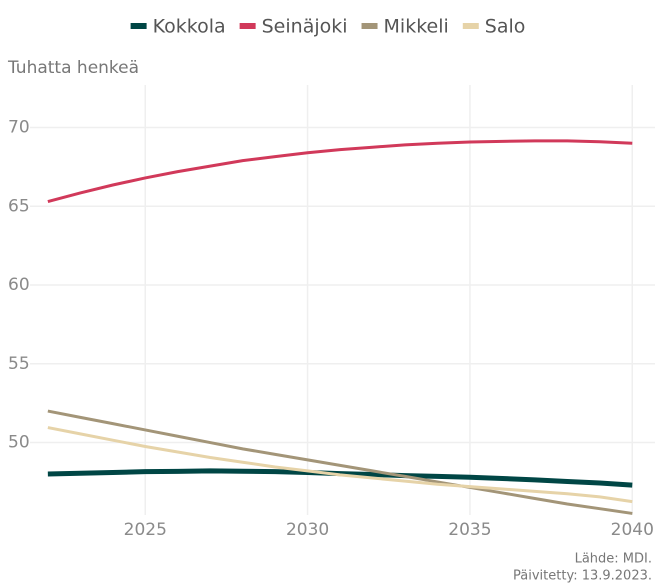  Describe the element at coordinates (189, 27) in the screenshot. I see `legend-label: Kokkola` at that location.